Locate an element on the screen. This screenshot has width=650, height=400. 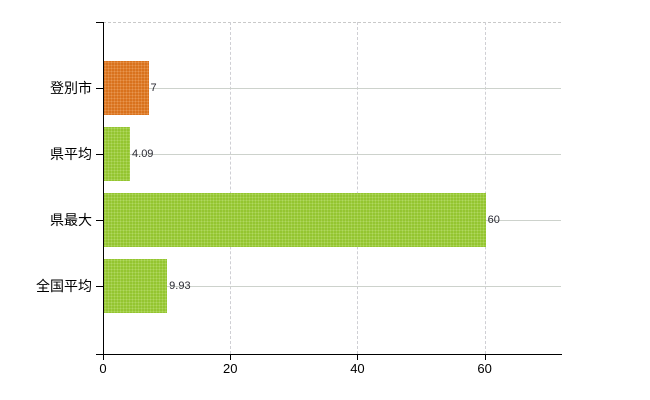
value-label: 60 is located at coordinates (493, 220).